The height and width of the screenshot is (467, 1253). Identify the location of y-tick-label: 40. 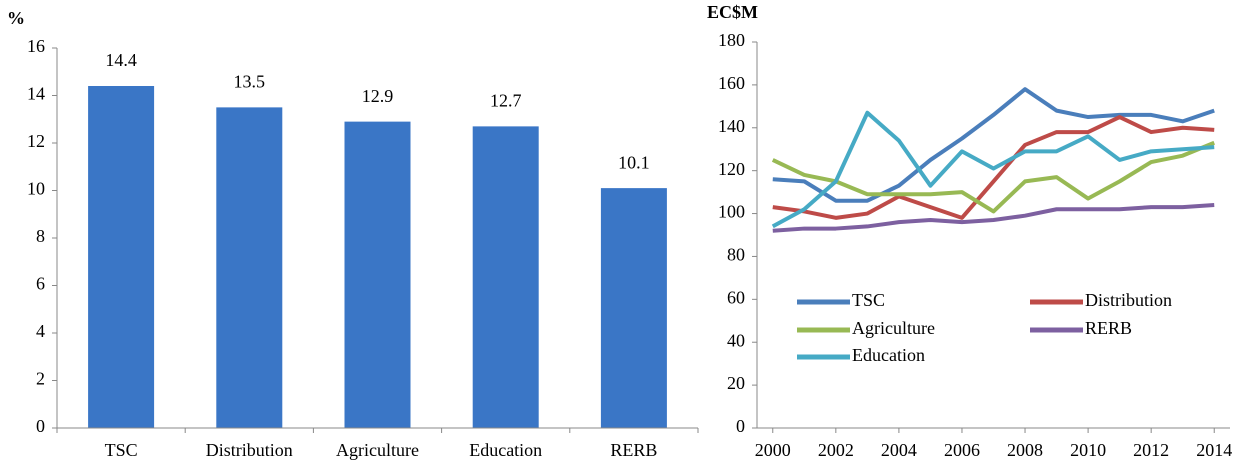
(736, 340).